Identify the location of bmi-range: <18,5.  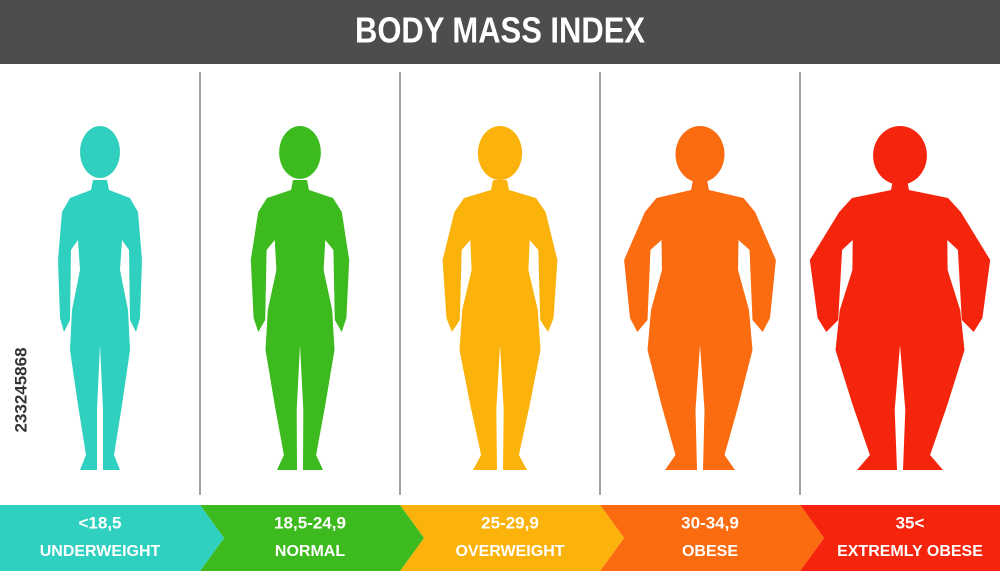
(99, 522).